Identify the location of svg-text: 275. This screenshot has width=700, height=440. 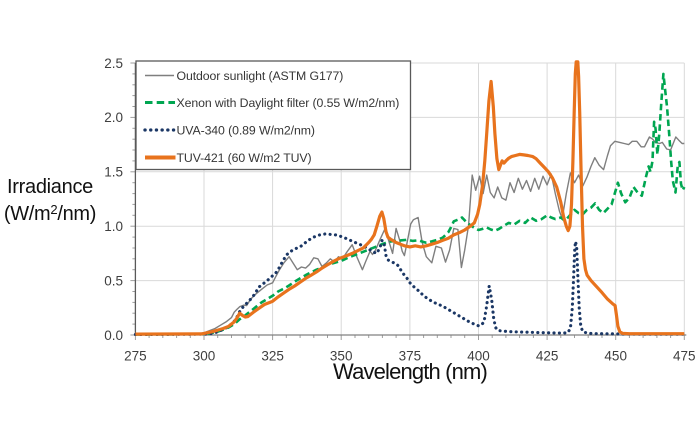
(135, 356).